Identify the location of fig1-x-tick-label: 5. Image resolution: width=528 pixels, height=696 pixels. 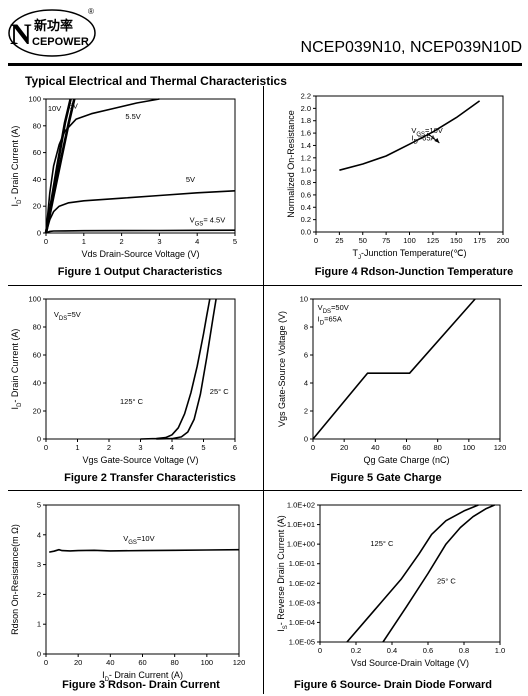
(235, 241).